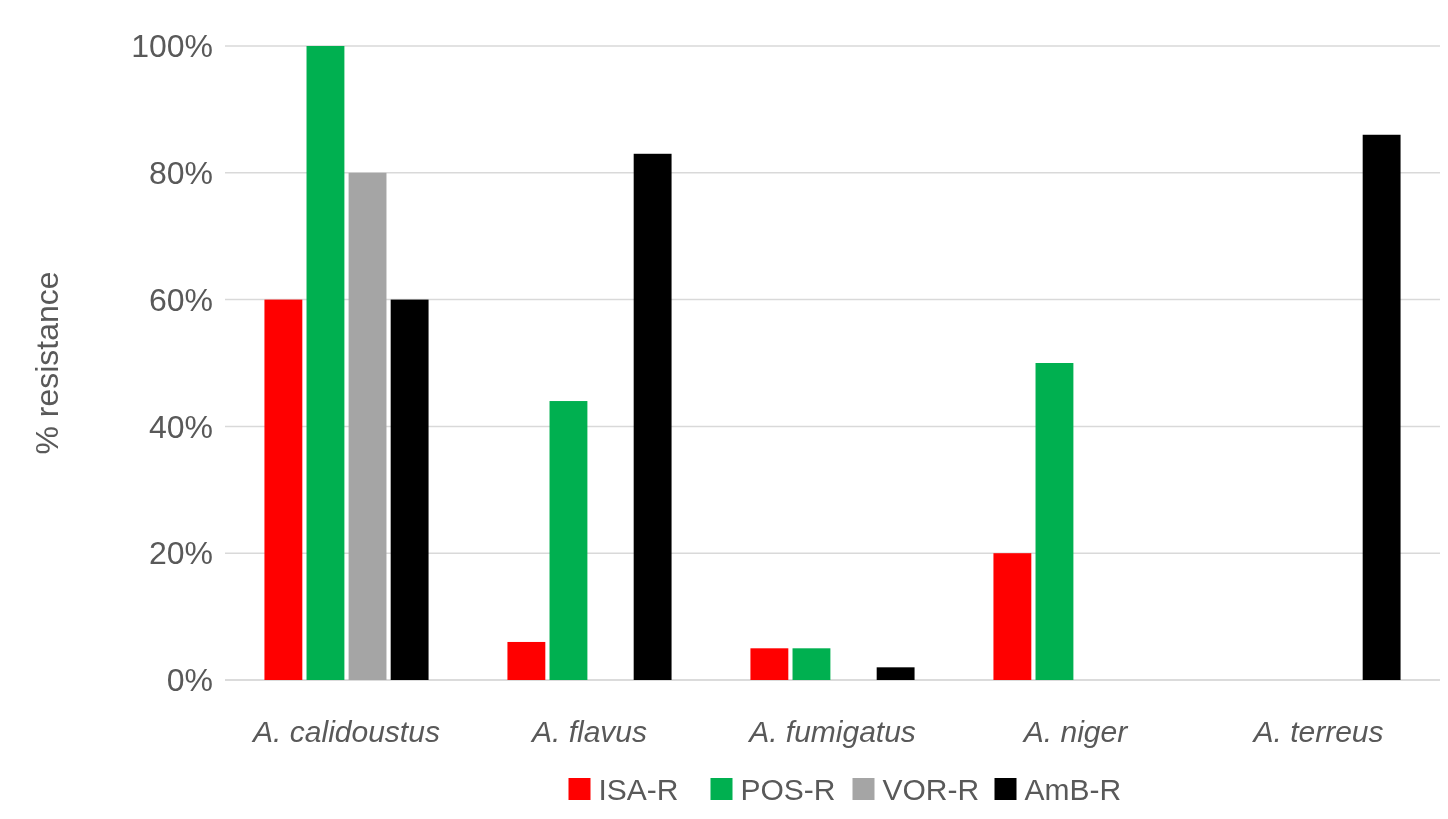 This screenshot has height=819, width=1448. I want to click on y-axis-title: % resistance, so click(47, 363).